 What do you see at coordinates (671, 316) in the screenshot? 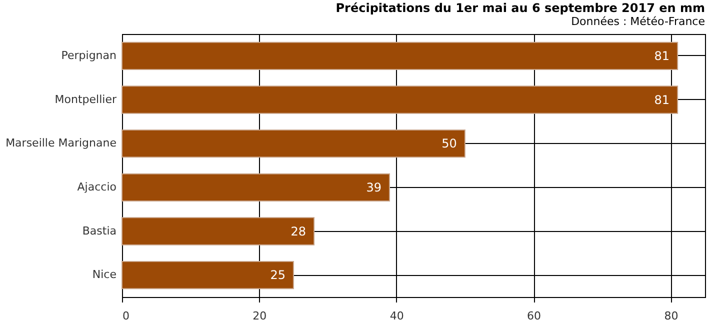
I see `x-tick-label: 80` at bounding box center [671, 316].